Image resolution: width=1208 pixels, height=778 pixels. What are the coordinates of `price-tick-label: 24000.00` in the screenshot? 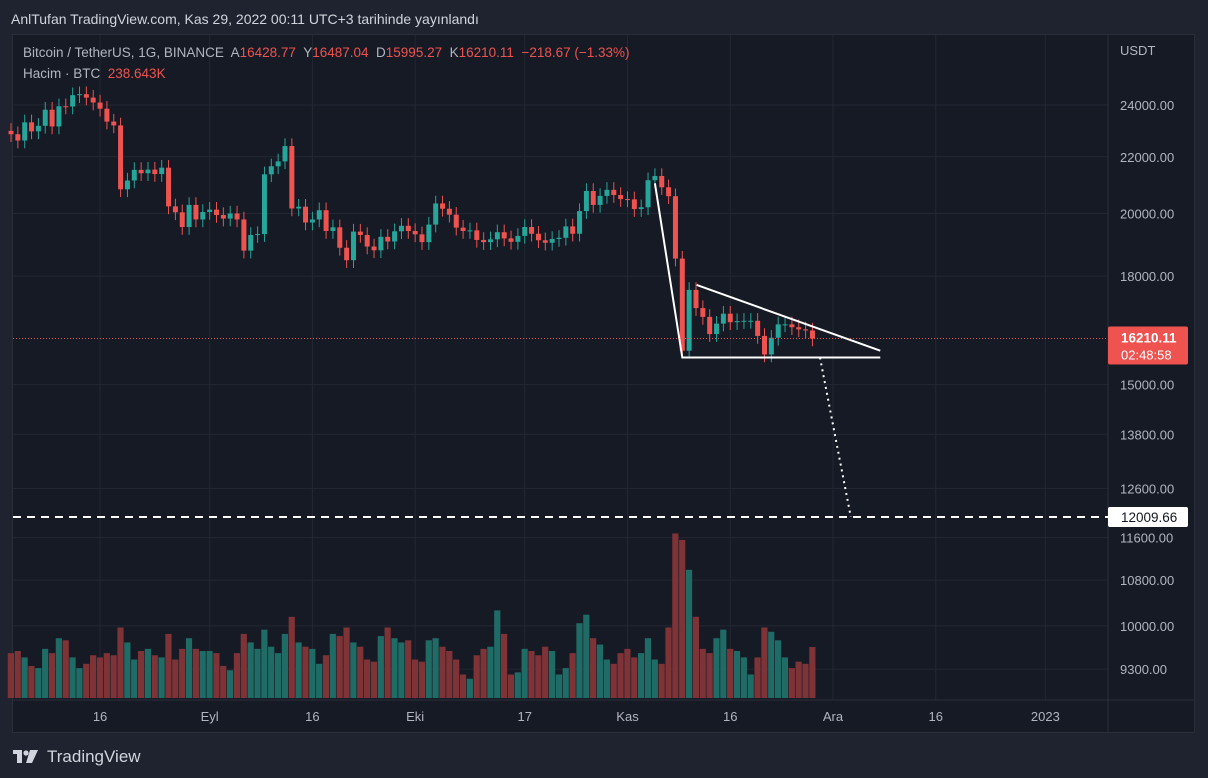 It's located at (1147, 105).